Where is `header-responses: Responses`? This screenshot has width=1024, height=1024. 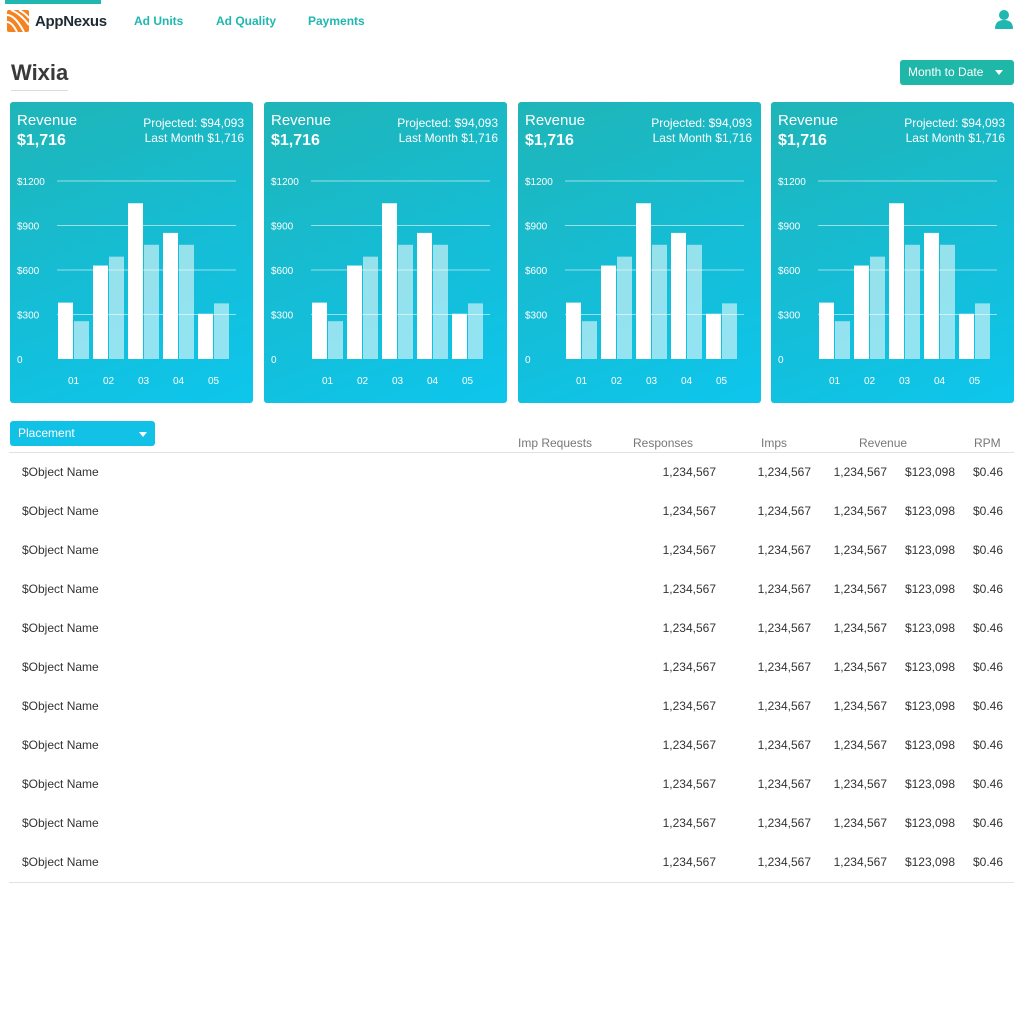 header-responses: Responses is located at coordinates (663, 443).